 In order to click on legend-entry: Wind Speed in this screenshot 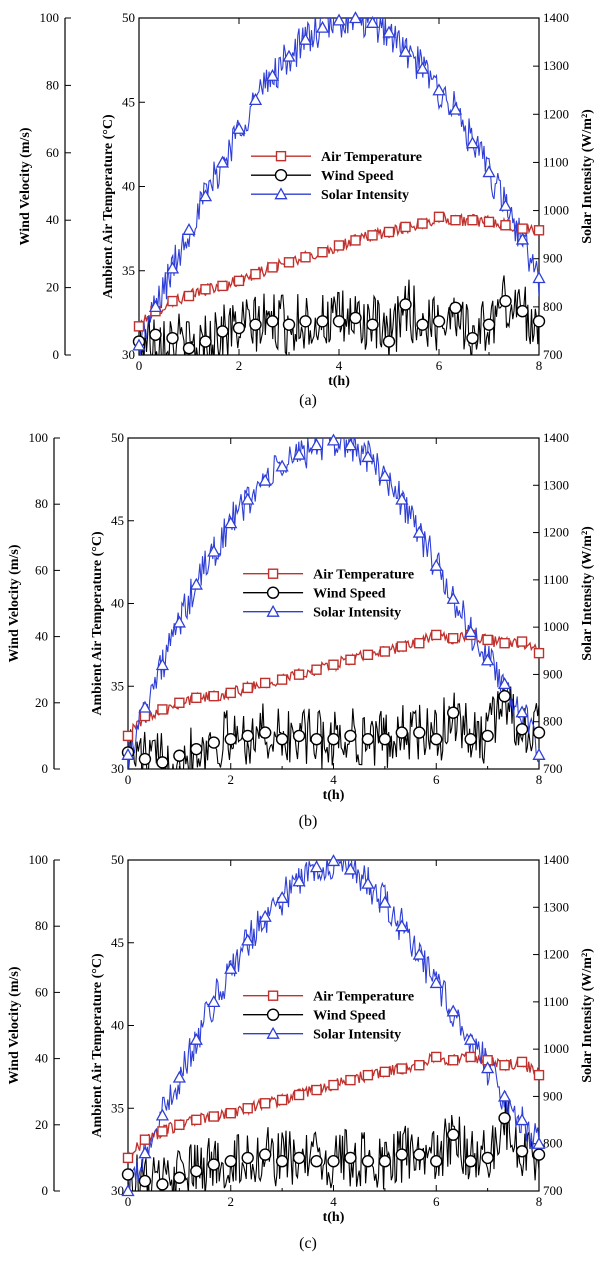, I will do `click(349, 1016)`.